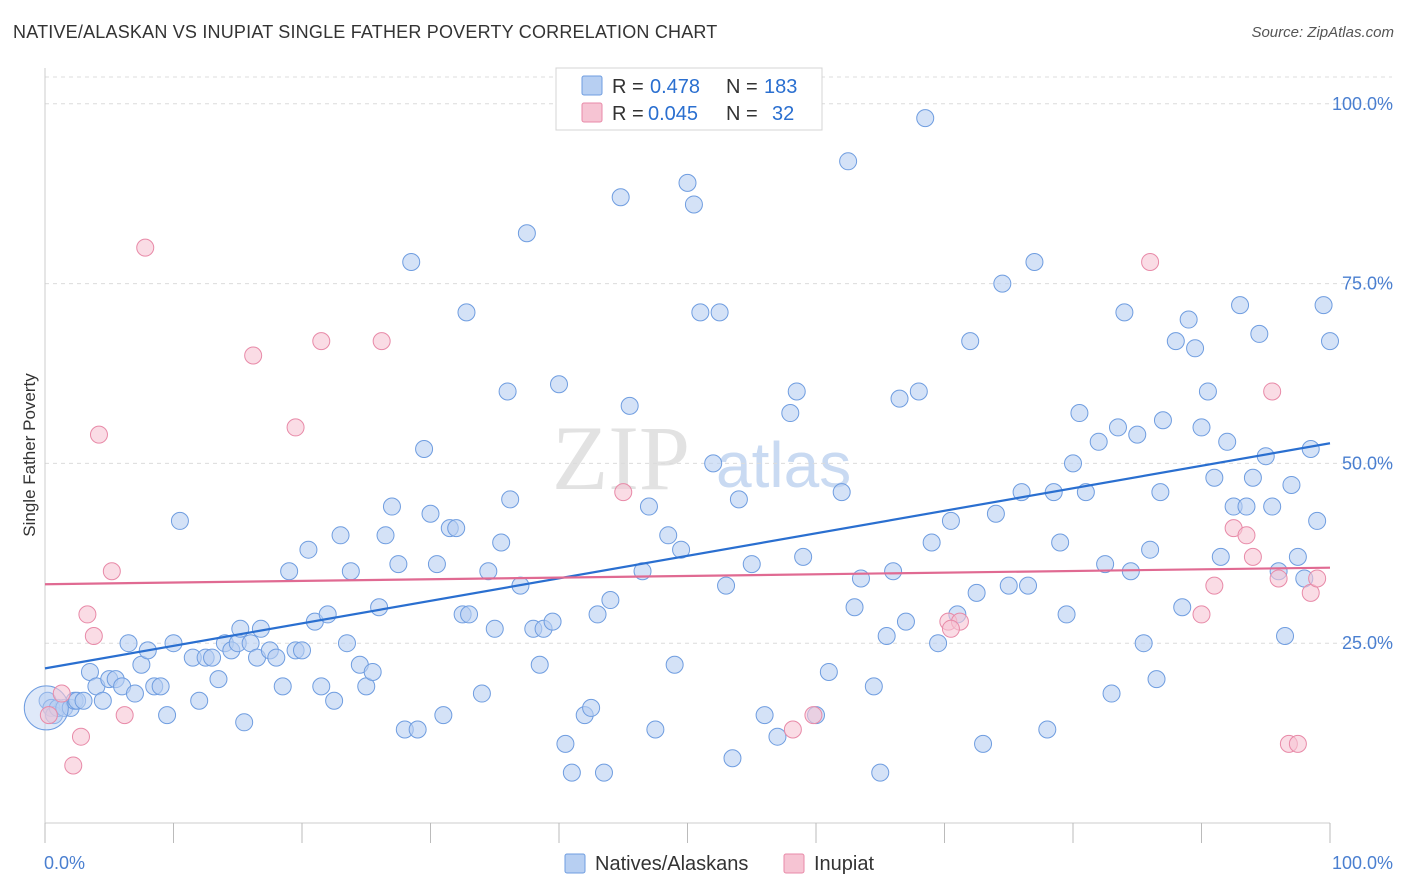  What do you see at coordinates (687, 576) in the screenshot?
I see `inupiat-trend-line` at bounding box center [687, 576].